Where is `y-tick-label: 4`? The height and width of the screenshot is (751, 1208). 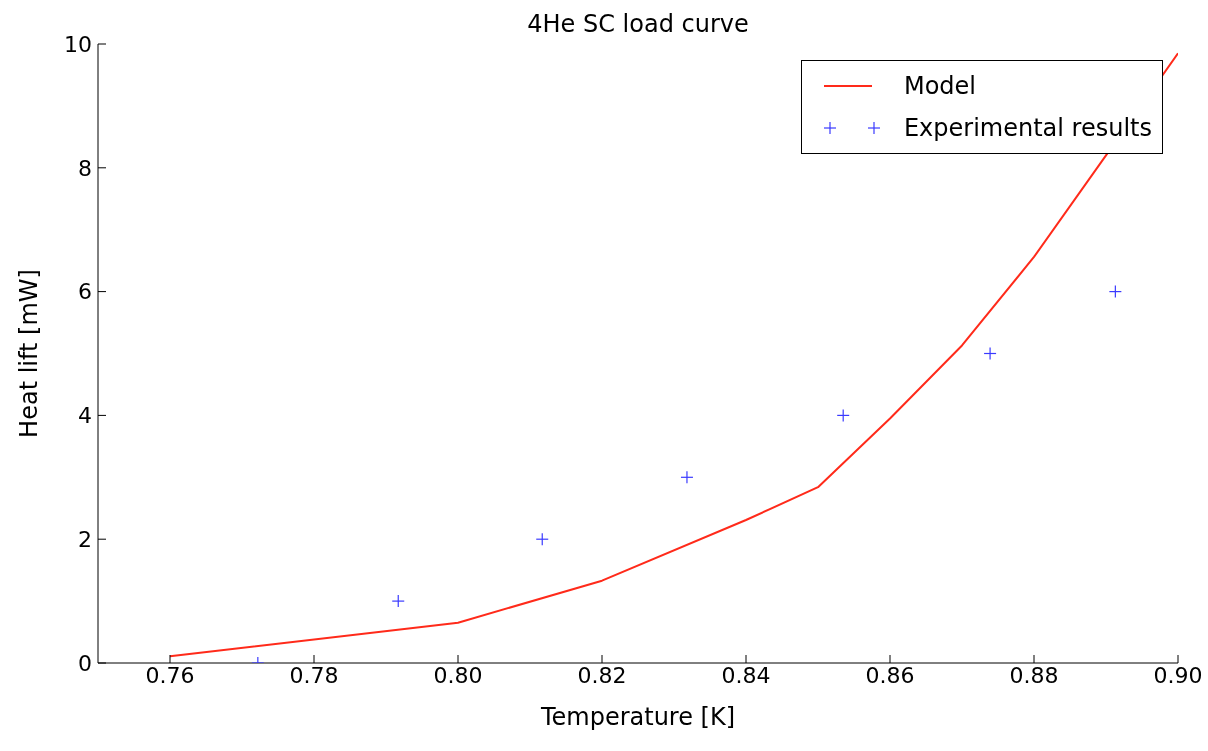
y-tick-label: 4 is located at coordinates (85, 416).